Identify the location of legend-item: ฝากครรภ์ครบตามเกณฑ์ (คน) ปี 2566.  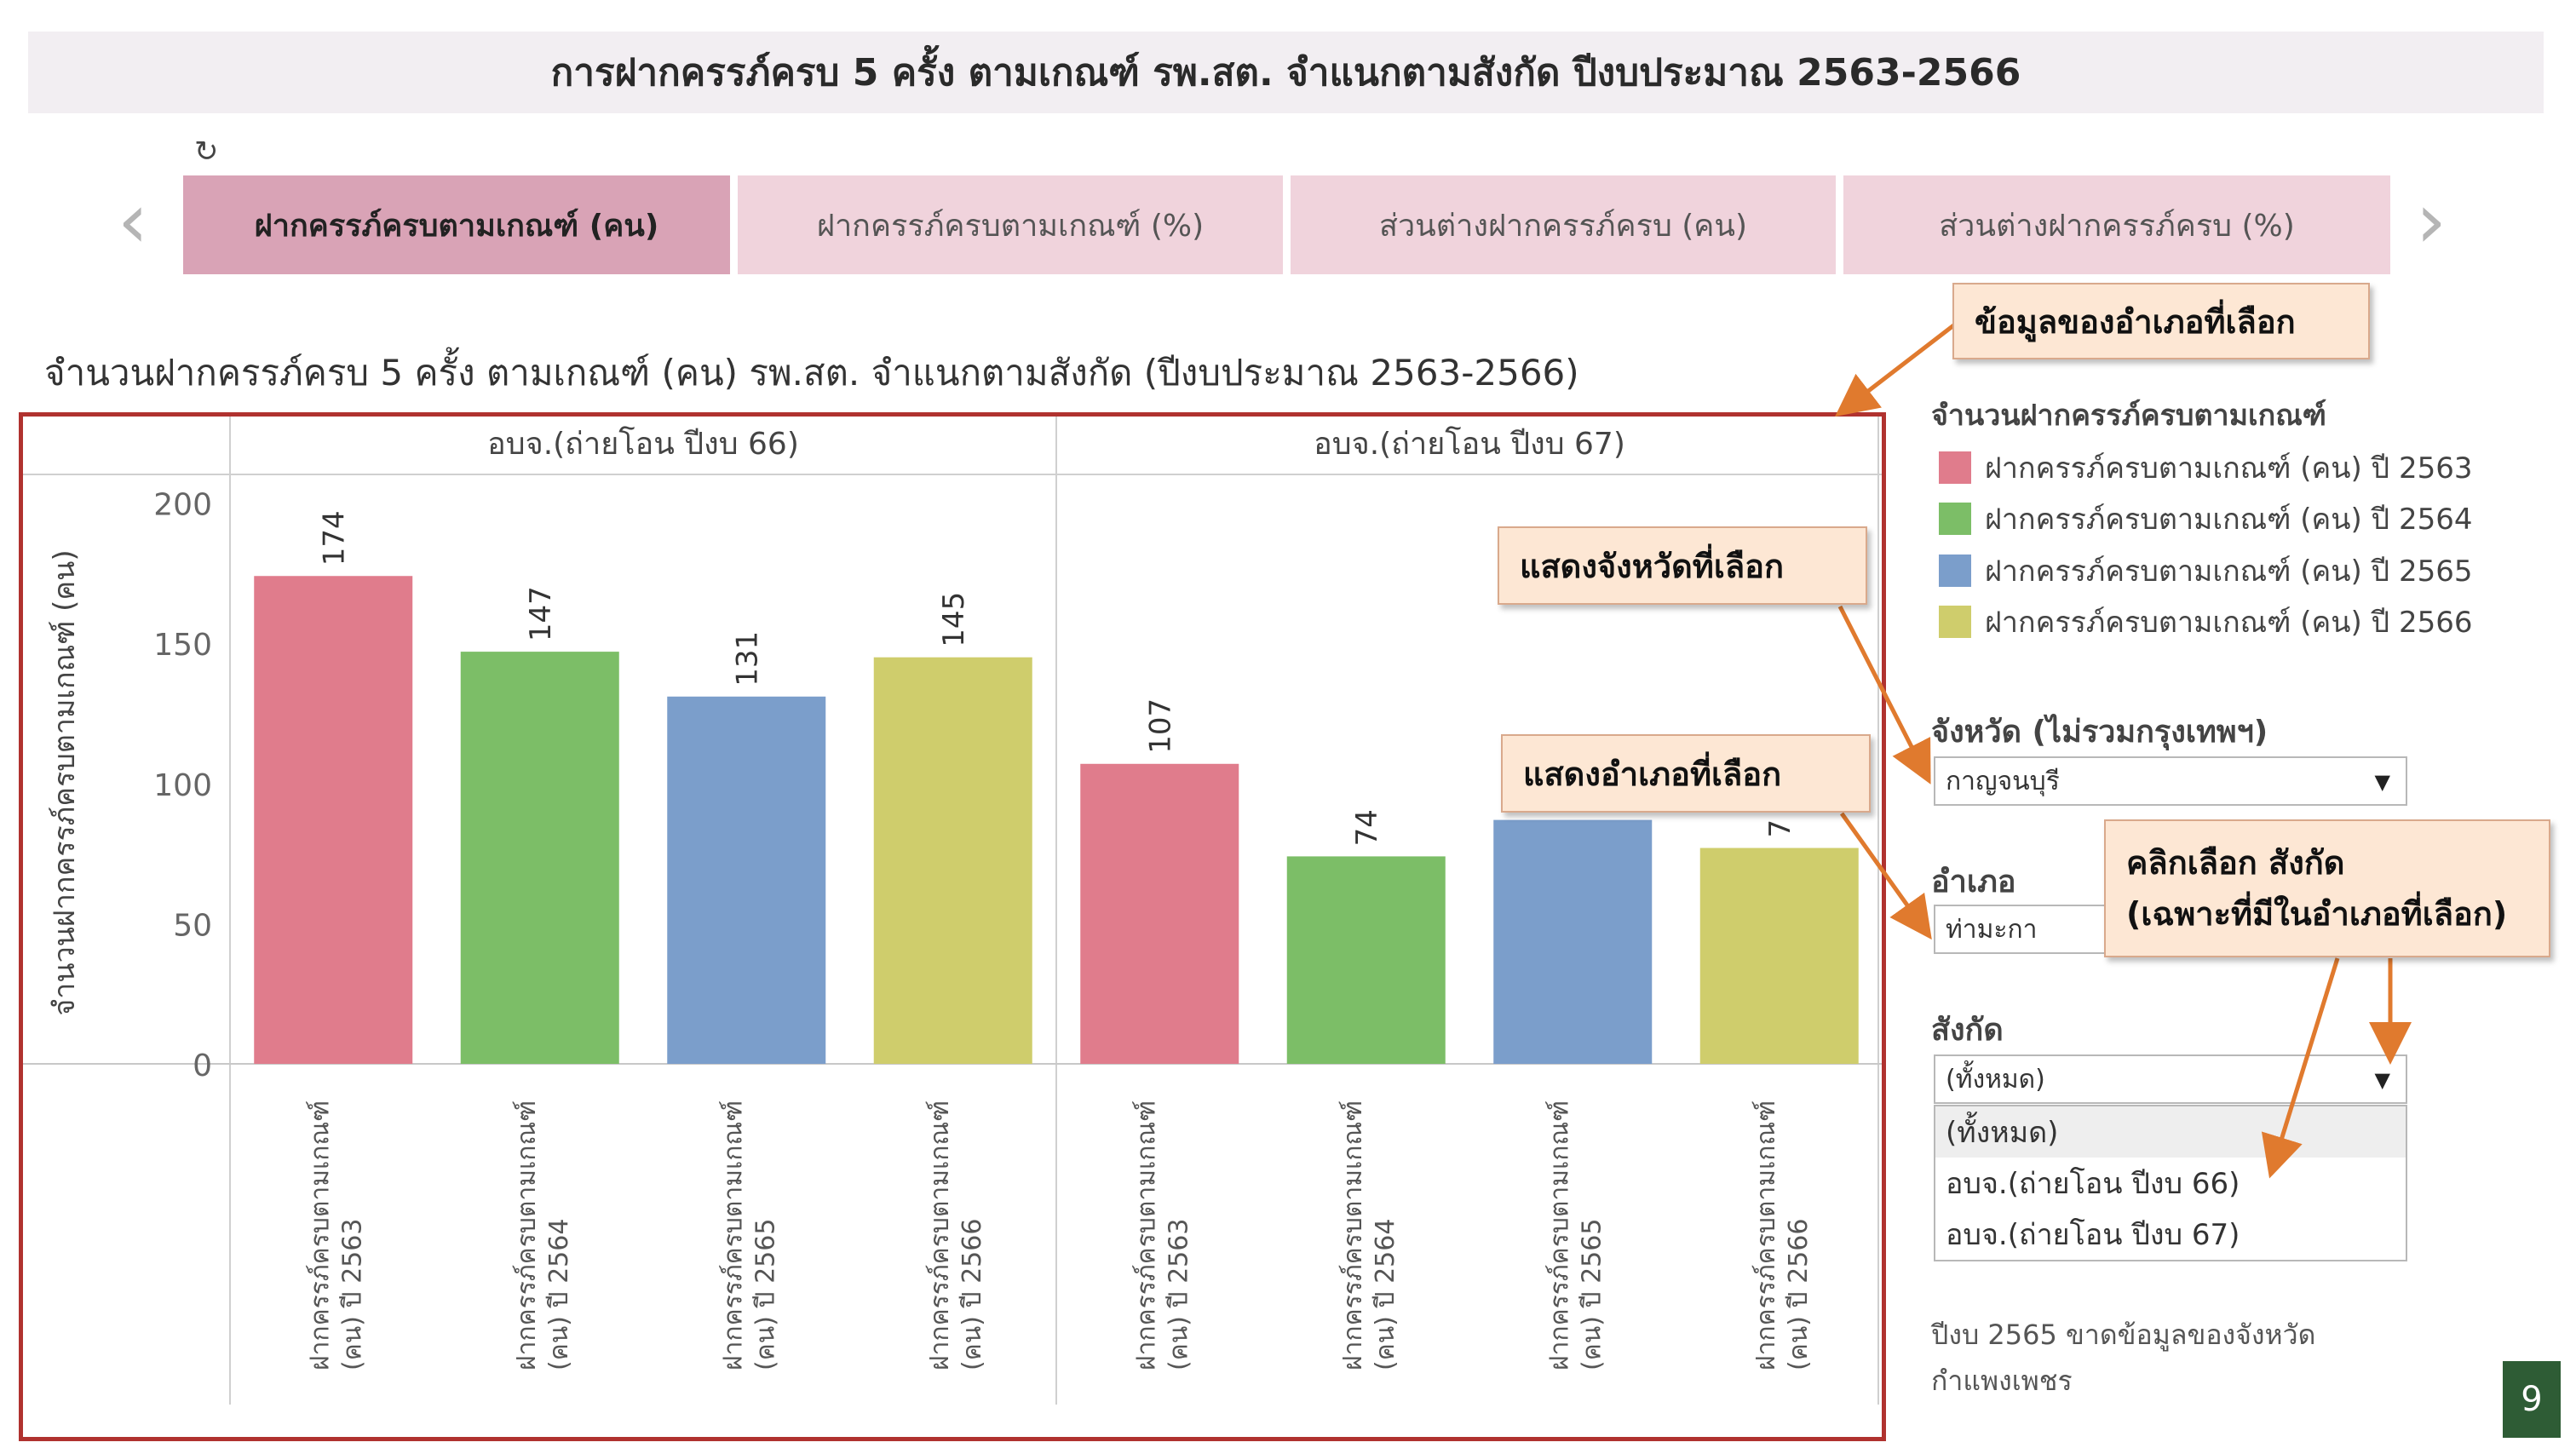
(2205, 622).